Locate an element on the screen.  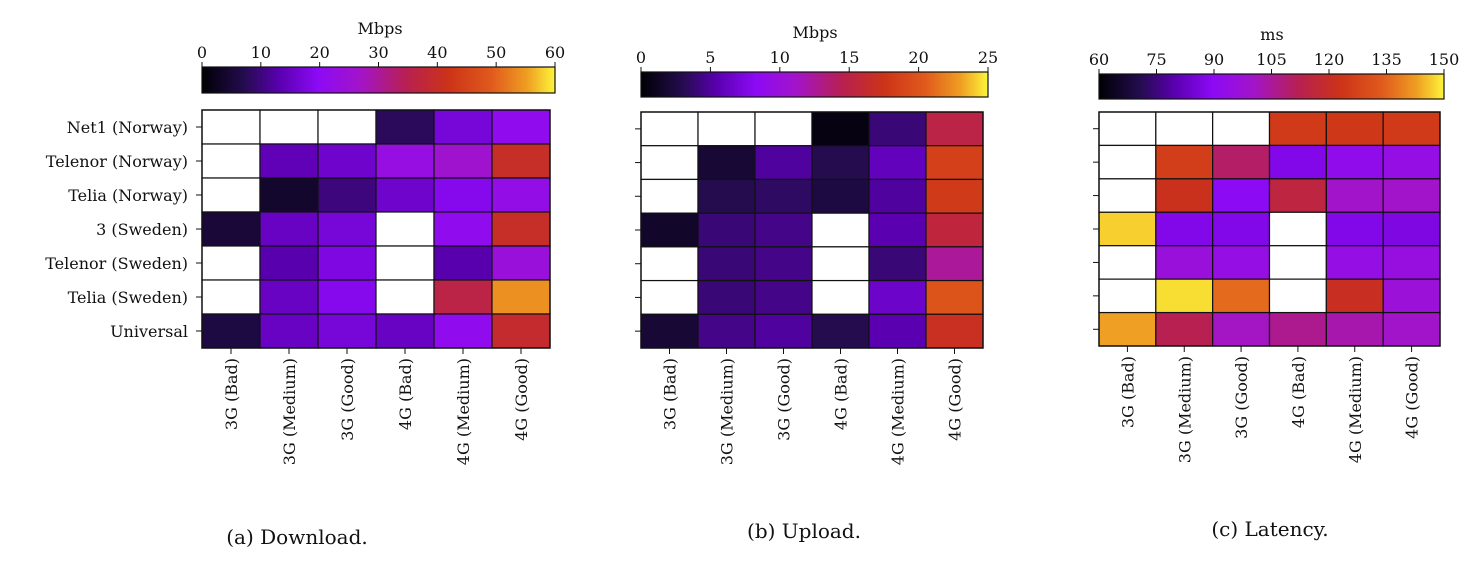
download-heatmap is located at coordinates (376, 229).